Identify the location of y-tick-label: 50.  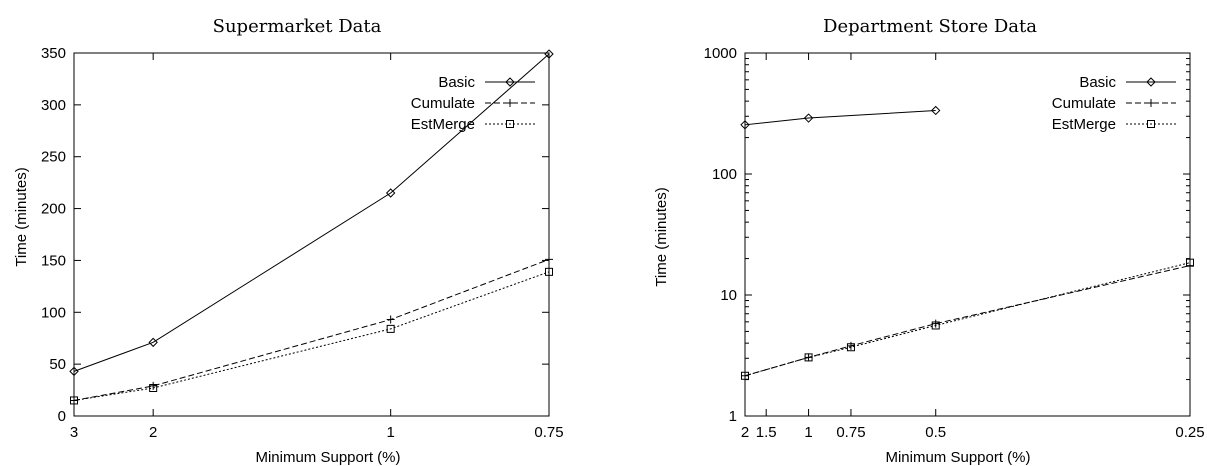
(57, 364).